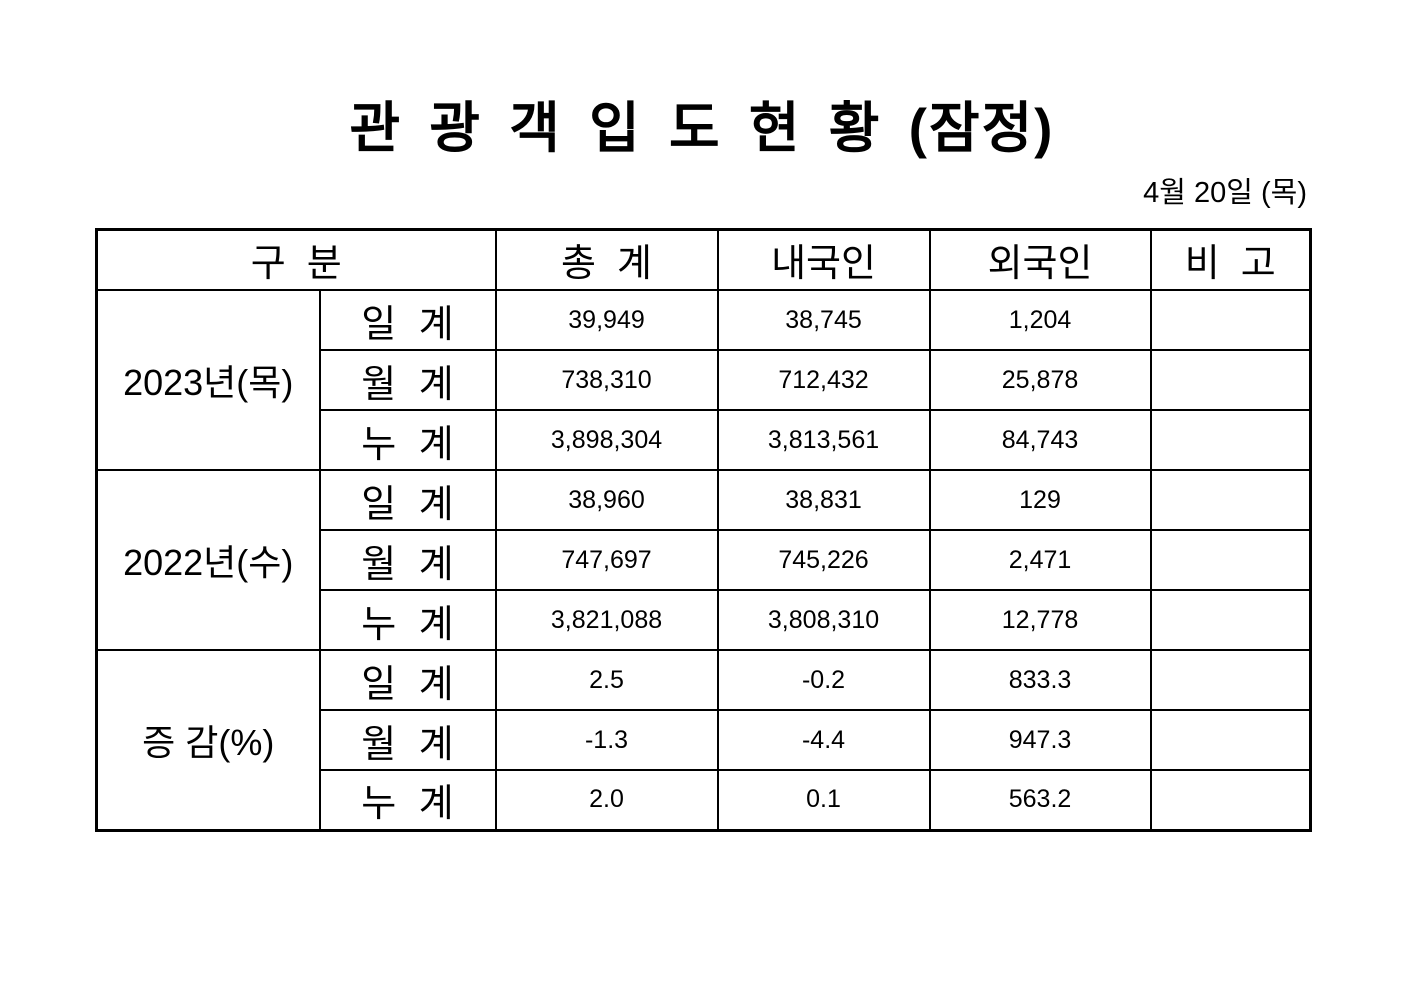 This screenshot has width=1403, height=992. I want to click on date-label: 4월 20일 (목), so click(1225, 192).